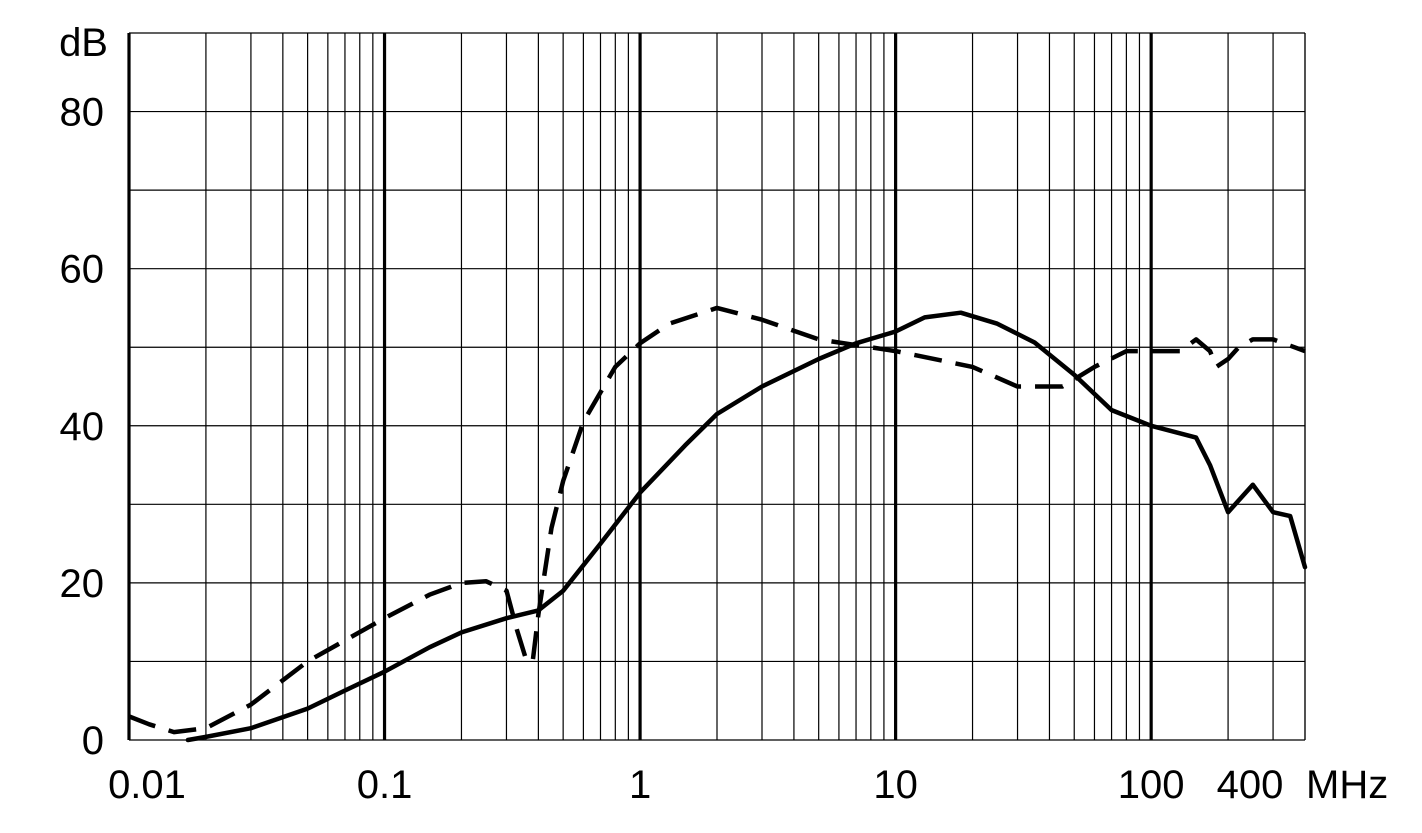  I want to click on y-tick-label: 0, so click(93, 741).